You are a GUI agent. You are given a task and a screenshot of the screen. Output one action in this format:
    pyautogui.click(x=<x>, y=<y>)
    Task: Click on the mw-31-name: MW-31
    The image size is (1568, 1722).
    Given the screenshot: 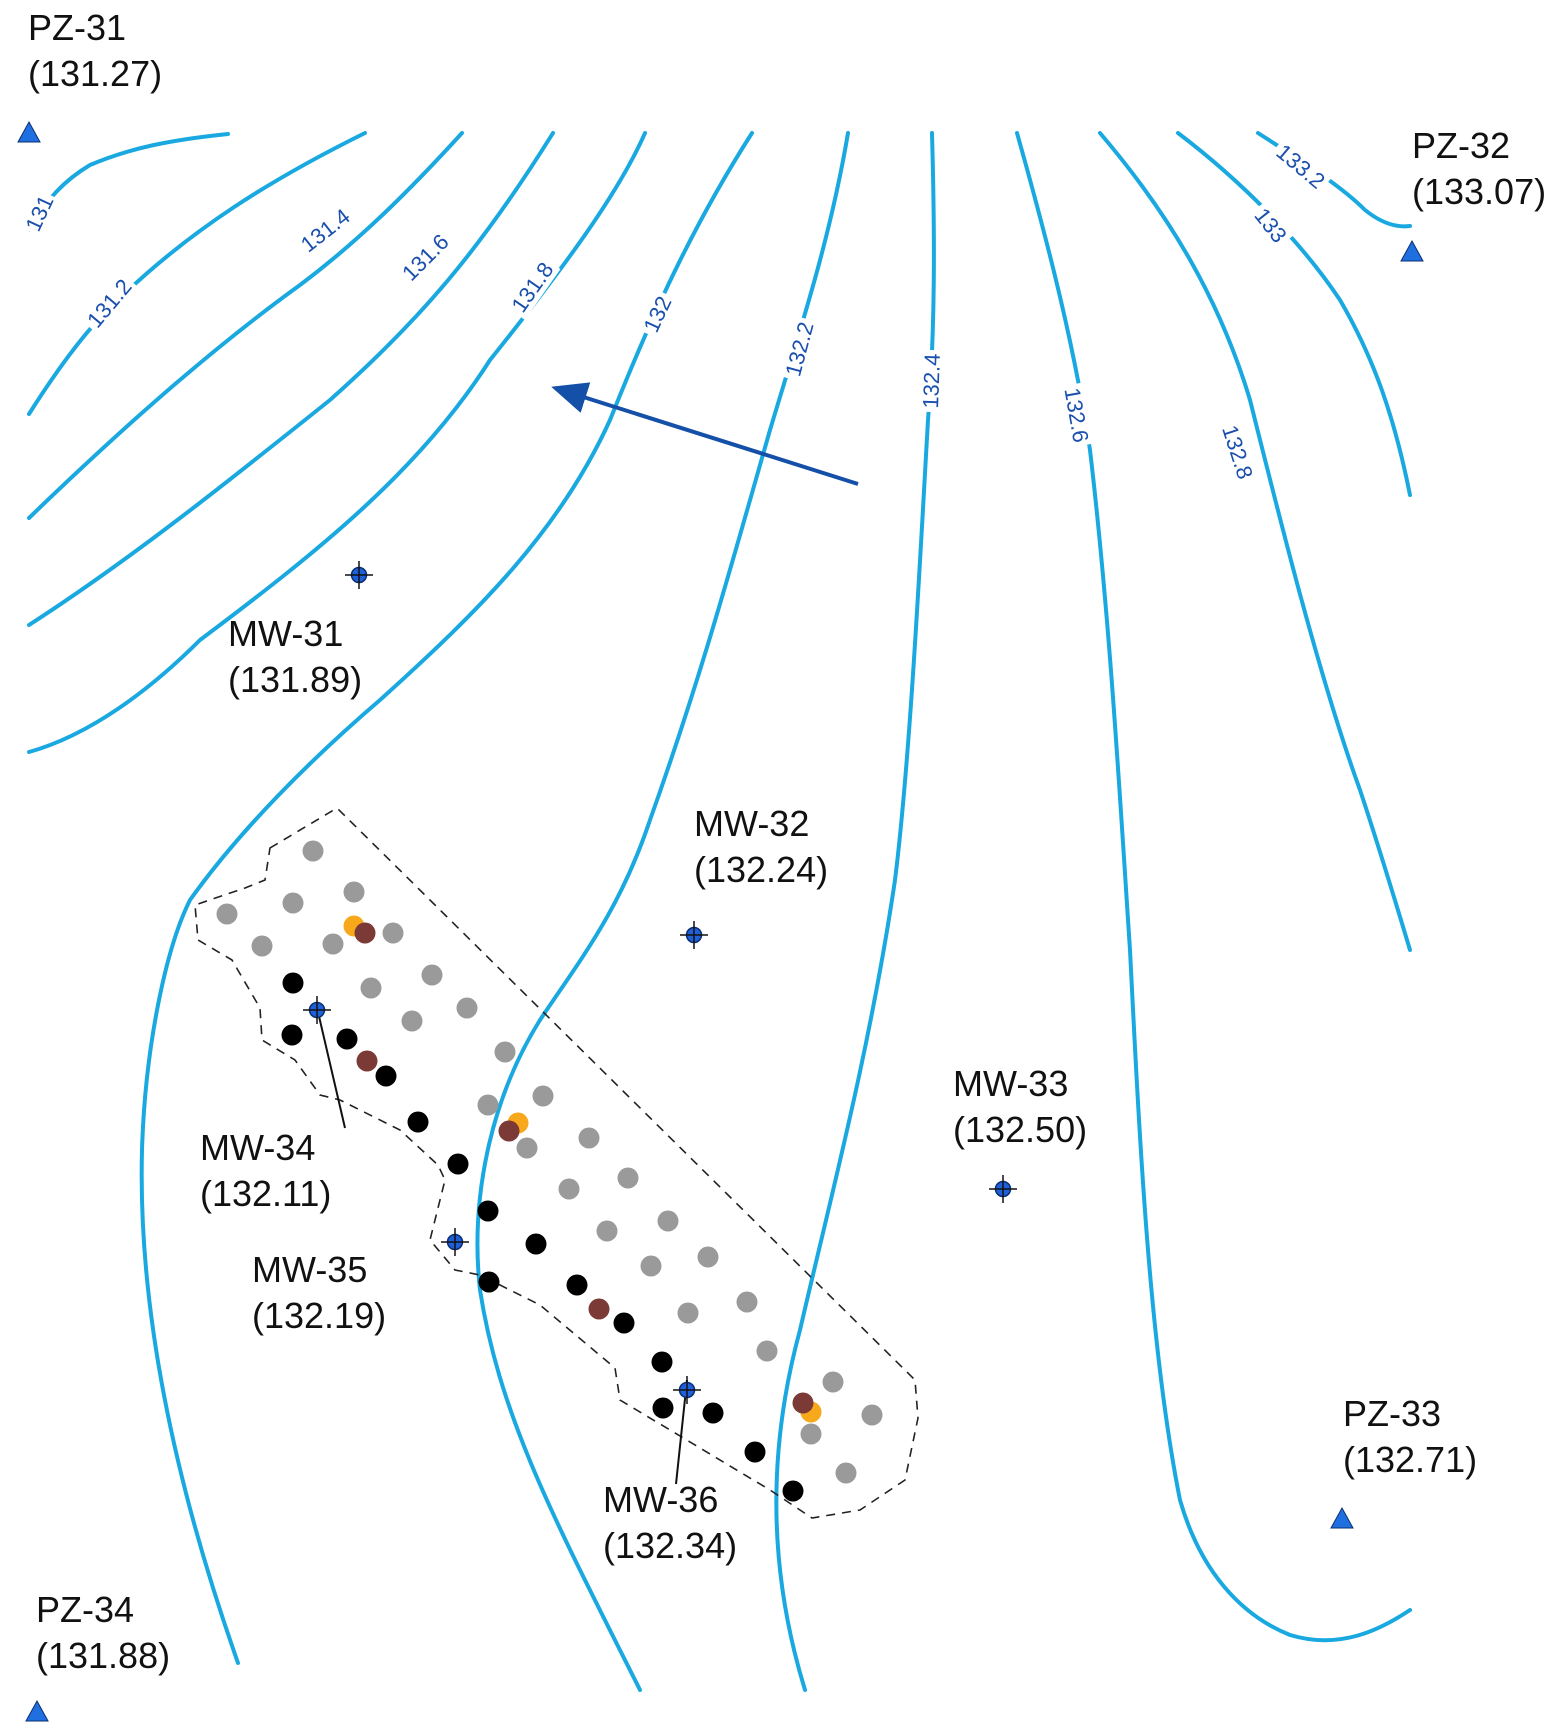 What is the action you would take?
    pyautogui.click(x=285, y=633)
    